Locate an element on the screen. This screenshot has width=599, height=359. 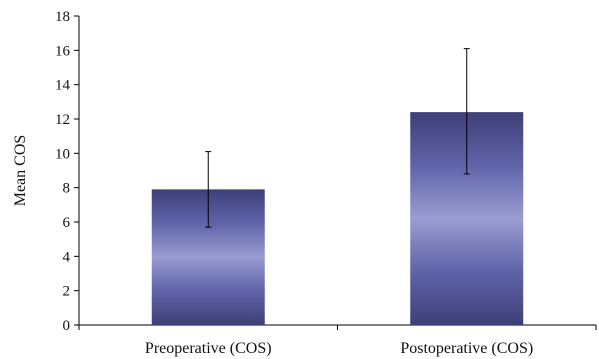
y-tick-label: 18 is located at coordinates (62, 17).